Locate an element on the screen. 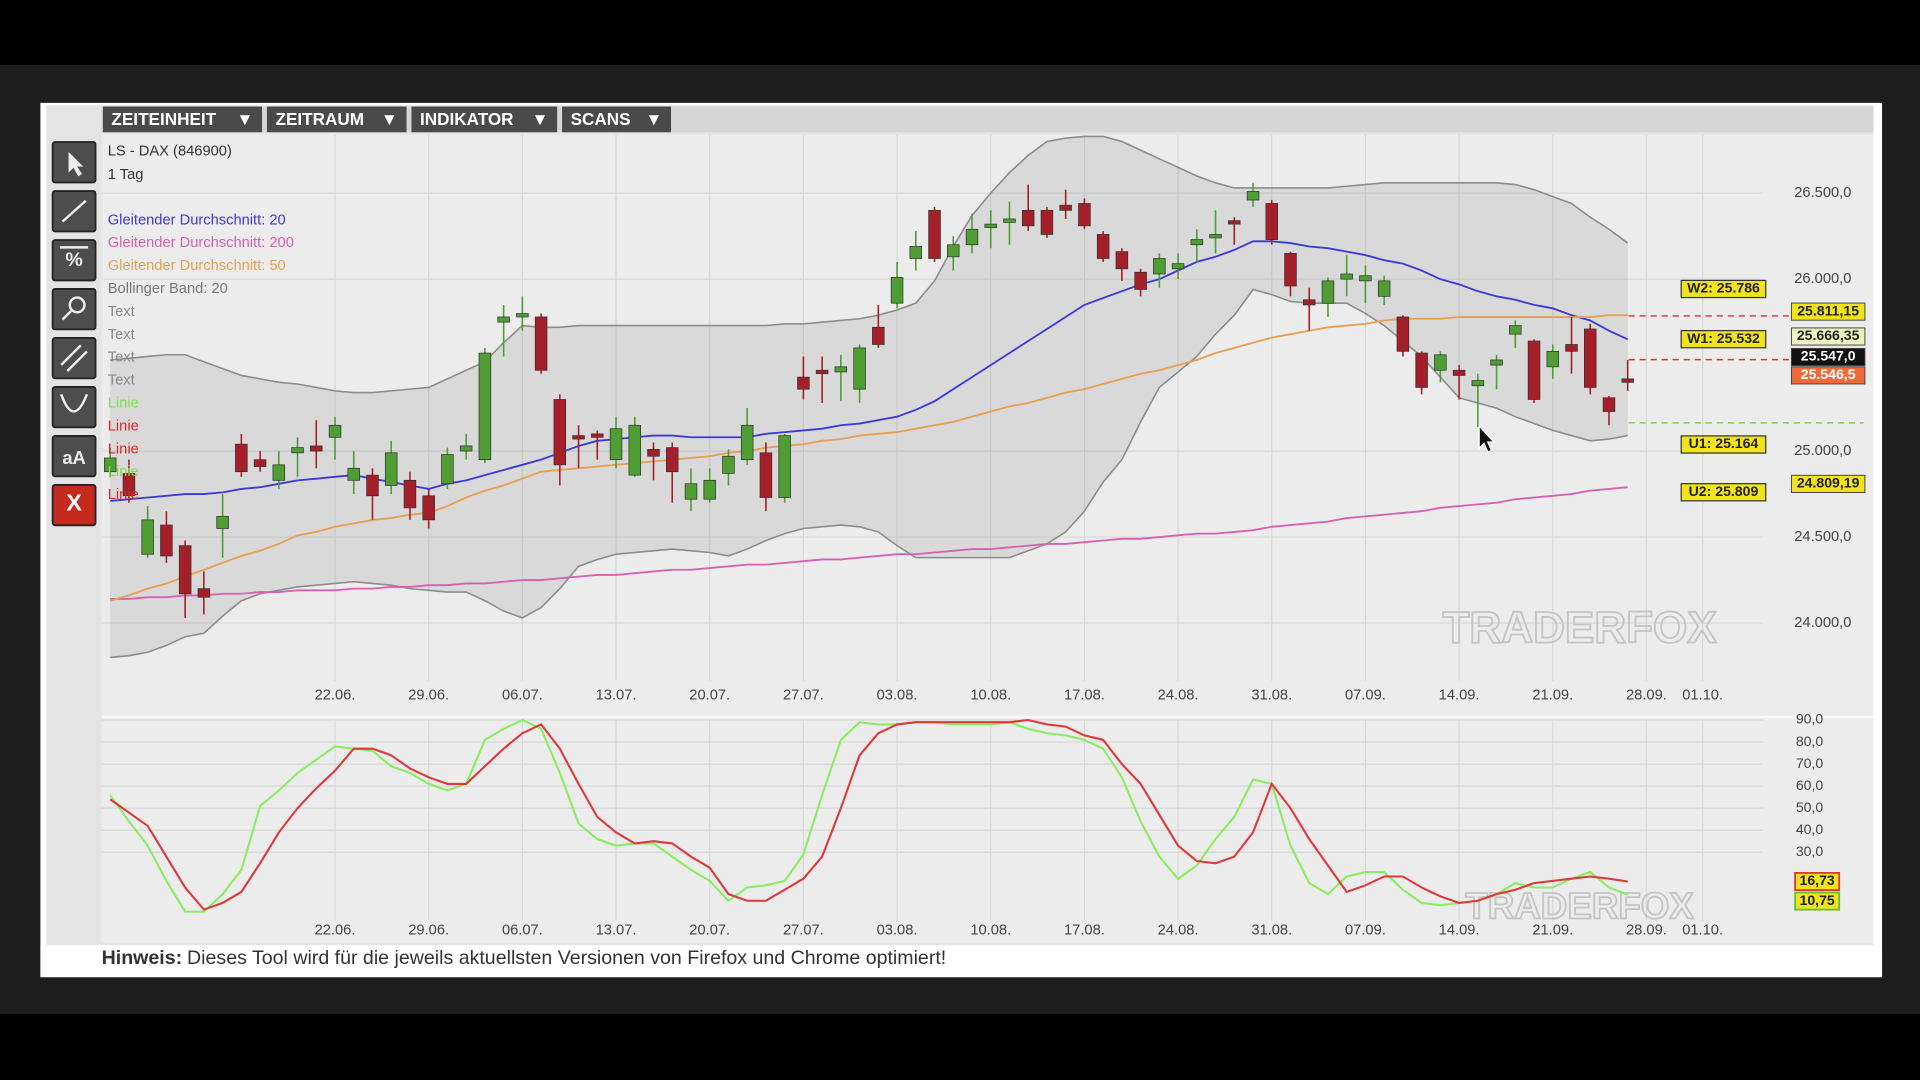 The height and width of the screenshot is (1080, 1920). menu-label: SCANS is located at coordinates (601, 119).